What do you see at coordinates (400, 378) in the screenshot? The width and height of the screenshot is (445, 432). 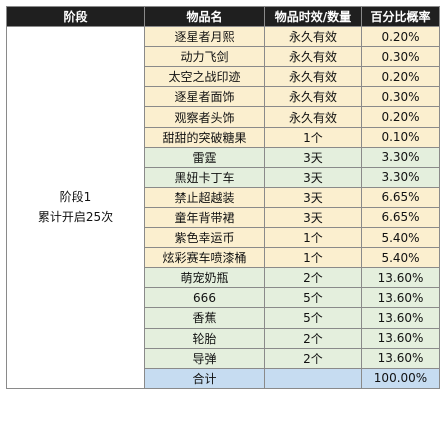 I see `total-probability: 100.00%` at bounding box center [400, 378].